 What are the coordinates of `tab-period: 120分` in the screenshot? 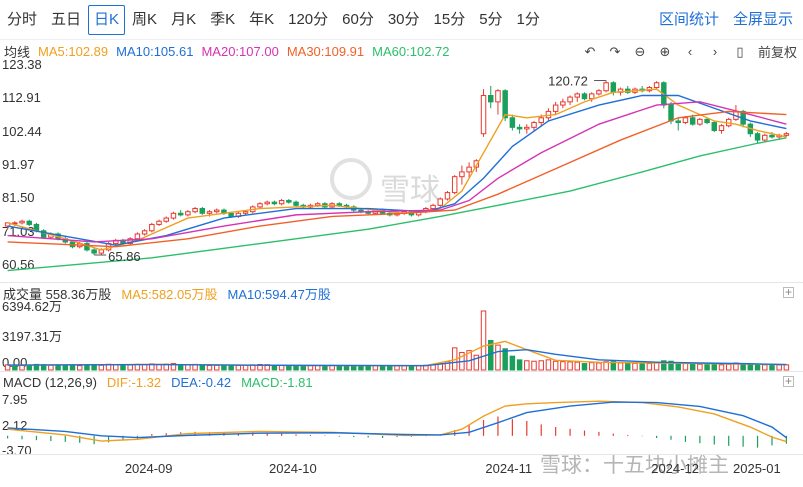 It's located at (308, 19).